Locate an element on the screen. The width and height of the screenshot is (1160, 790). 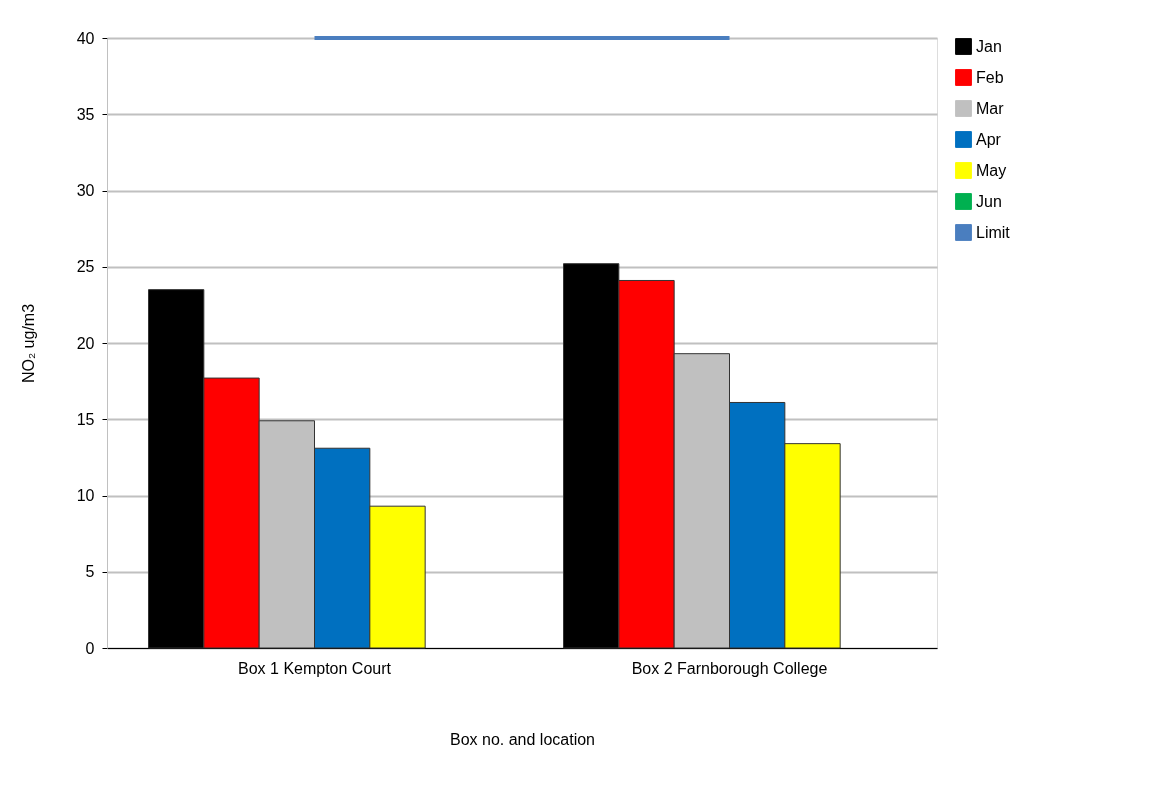
y-tick-label: 40 is located at coordinates (85, 38).